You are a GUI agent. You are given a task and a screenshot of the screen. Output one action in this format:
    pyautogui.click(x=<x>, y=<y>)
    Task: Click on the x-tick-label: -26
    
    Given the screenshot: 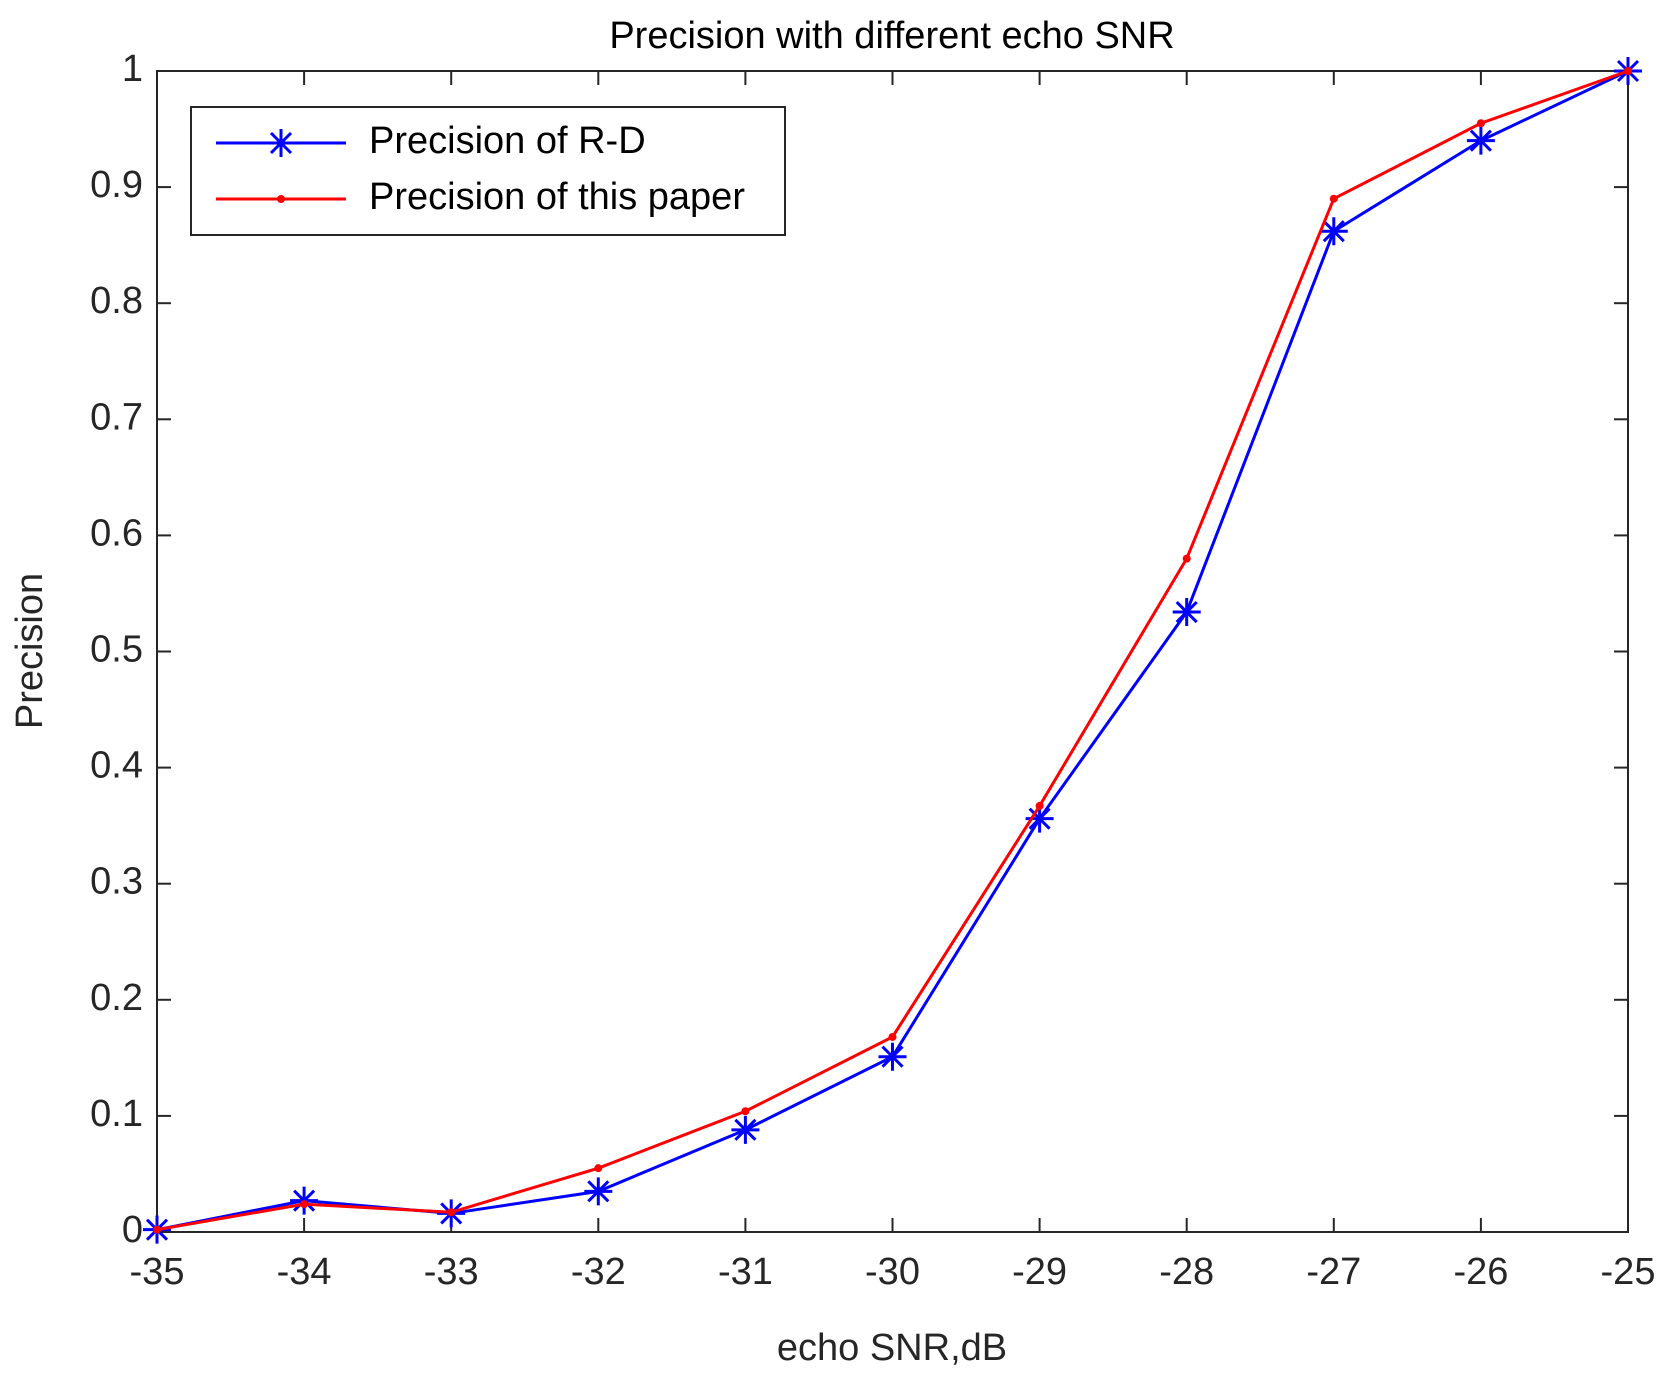 What is the action you would take?
    pyautogui.click(x=1480, y=1272)
    